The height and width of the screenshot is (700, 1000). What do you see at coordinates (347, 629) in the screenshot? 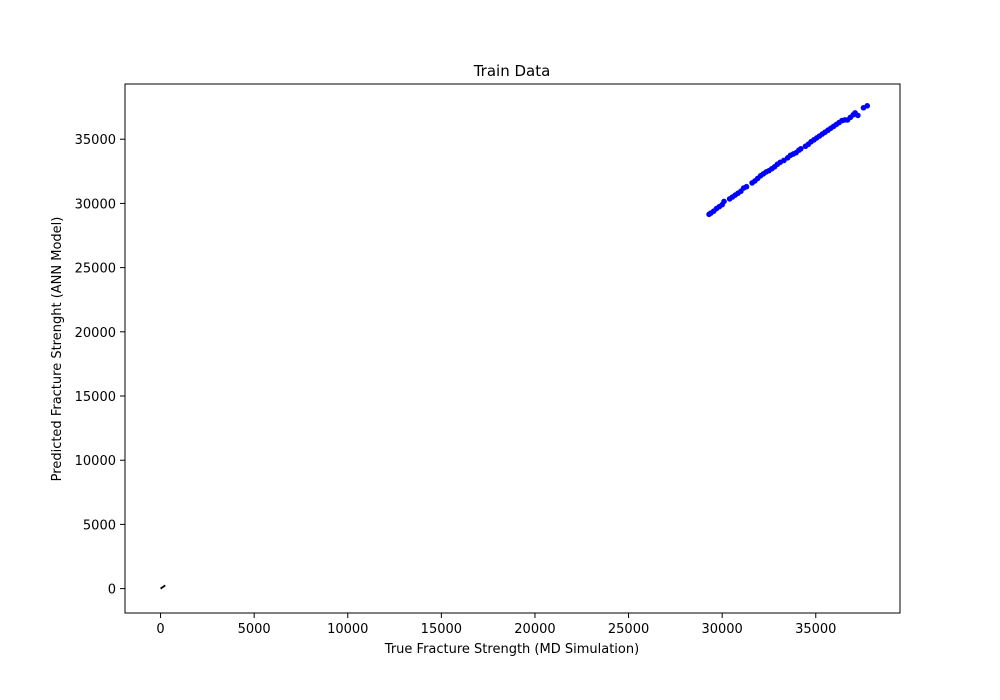
I see `x-tick-label: 10000` at bounding box center [347, 629].